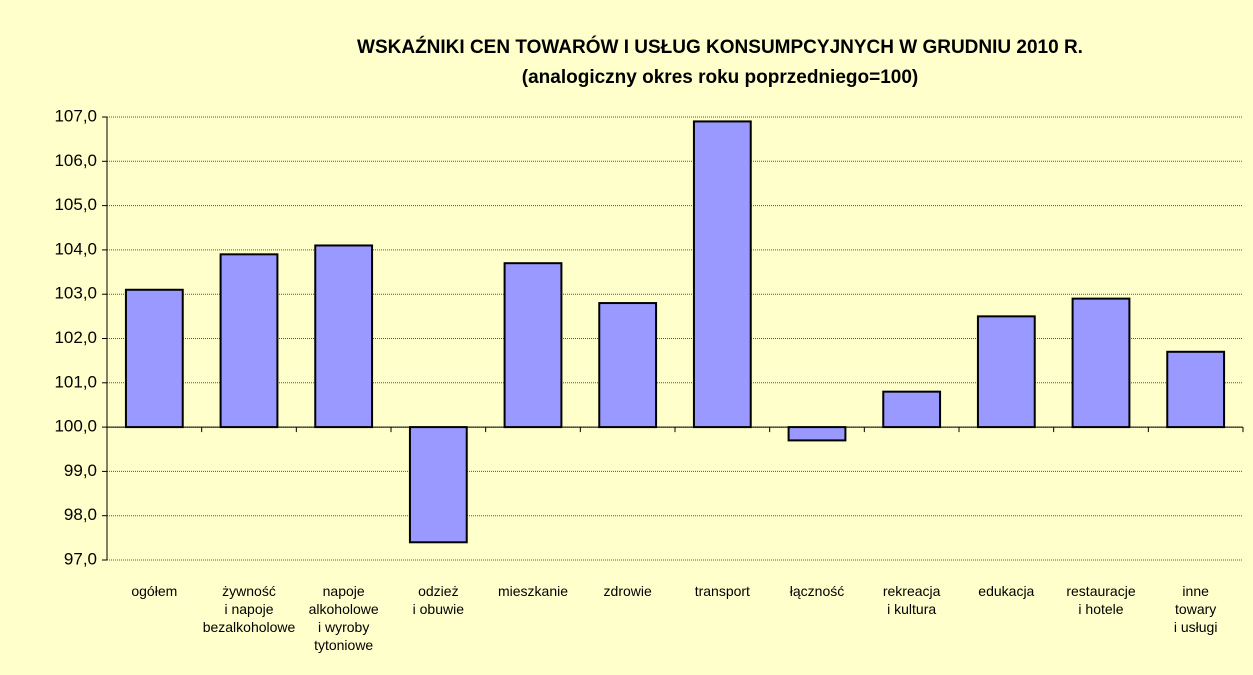 The image size is (1253, 675). What do you see at coordinates (154, 591) in the screenshot?
I see `x-tick-label: ogółem` at bounding box center [154, 591].